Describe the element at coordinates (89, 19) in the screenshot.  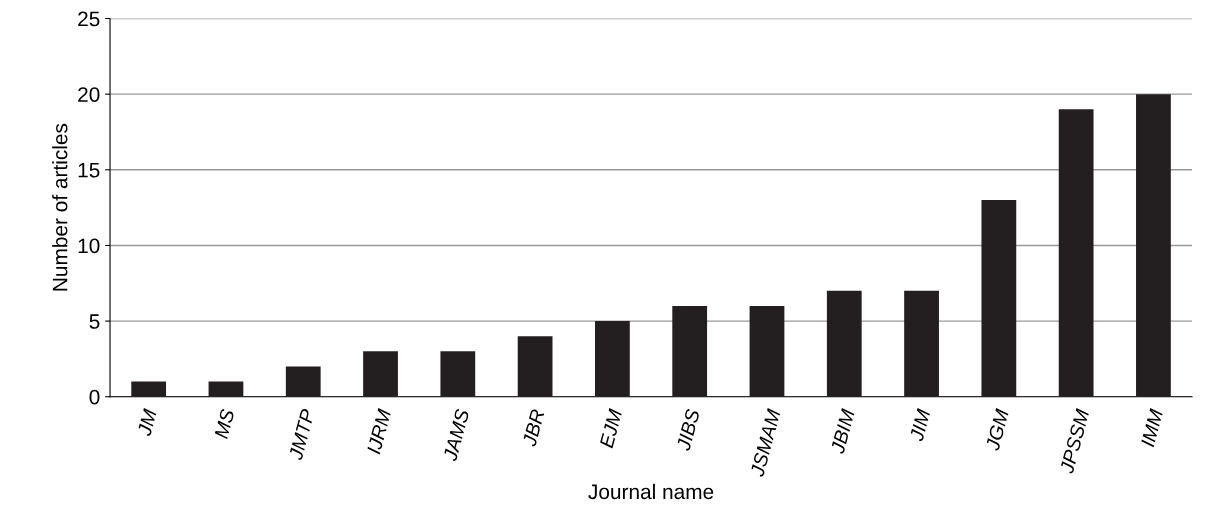
I see `y-tick-label: 25` at that location.